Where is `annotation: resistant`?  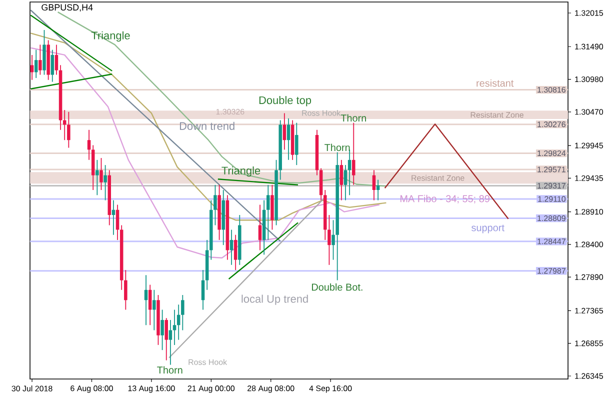 annotation: resistant is located at coordinates (495, 83).